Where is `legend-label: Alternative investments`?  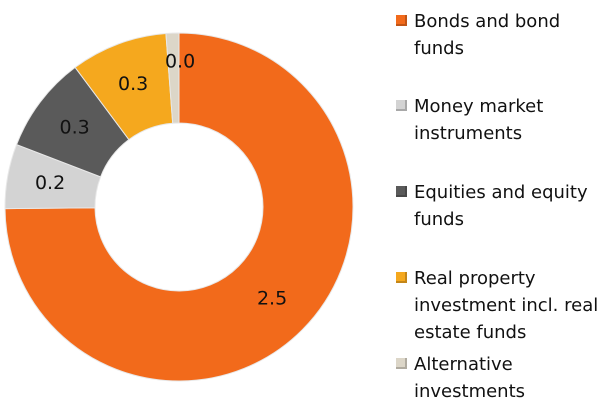 legend-label: Alternative investments is located at coordinates (470, 377).